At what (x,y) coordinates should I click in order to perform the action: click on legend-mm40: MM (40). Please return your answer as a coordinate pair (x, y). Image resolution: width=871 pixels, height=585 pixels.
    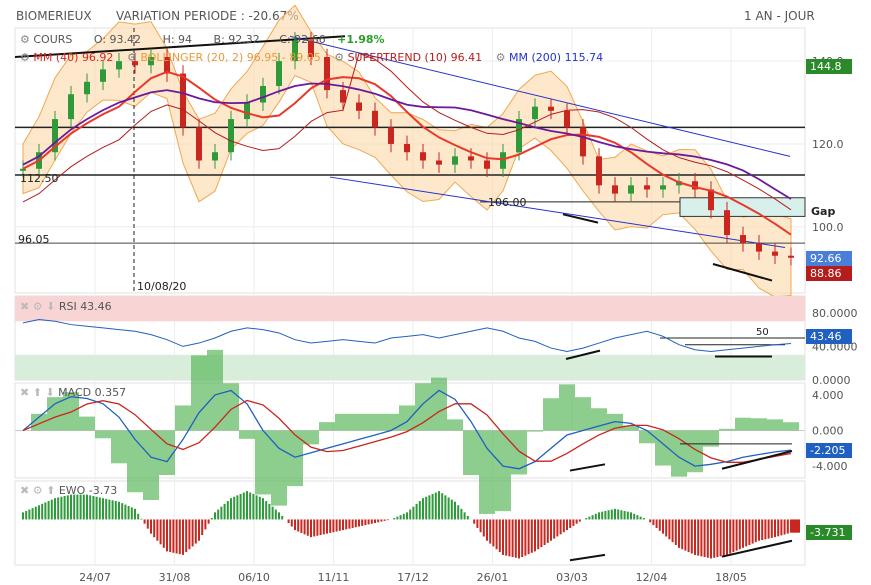
    Looking at the image, I should click on (56, 57).